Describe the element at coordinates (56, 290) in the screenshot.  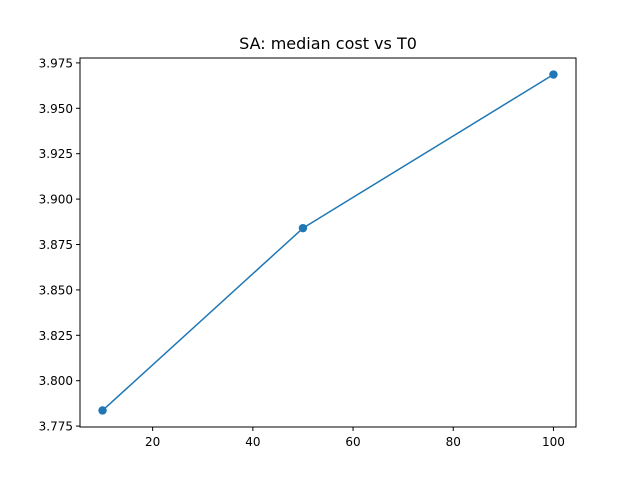
I see `y-tick-label: 3.850` at that location.